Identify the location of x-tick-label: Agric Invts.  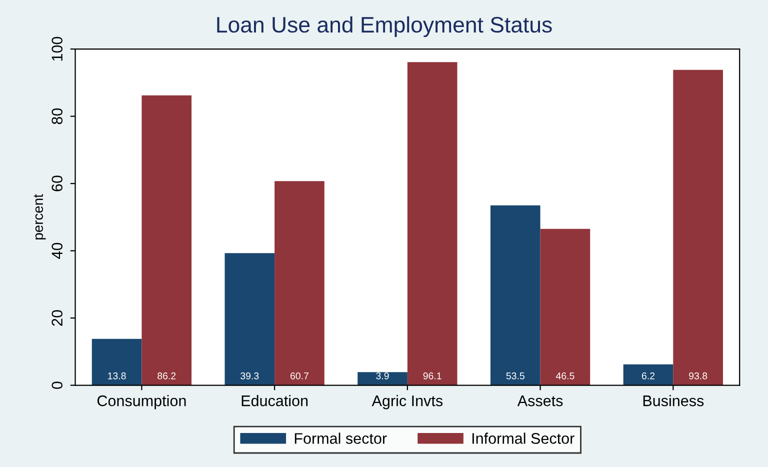
(407, 402).